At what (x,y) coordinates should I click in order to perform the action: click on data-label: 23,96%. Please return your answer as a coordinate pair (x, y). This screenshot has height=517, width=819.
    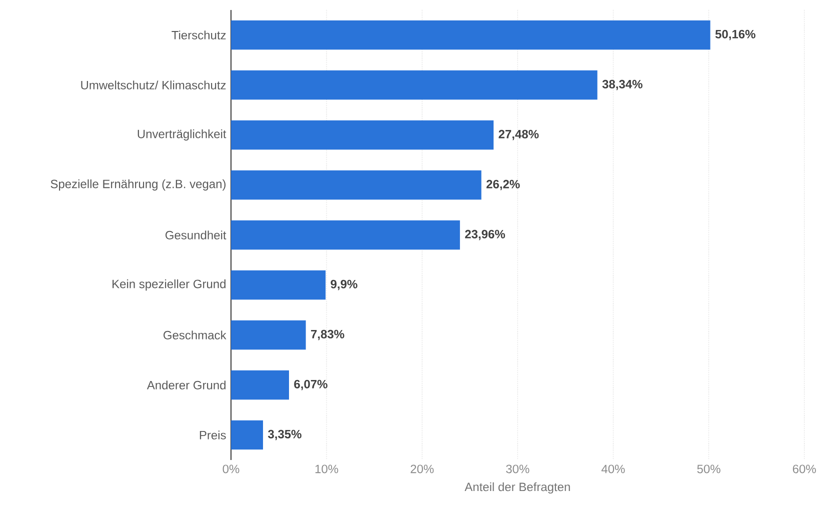
    Looking at the image, I should click on (485, 235).